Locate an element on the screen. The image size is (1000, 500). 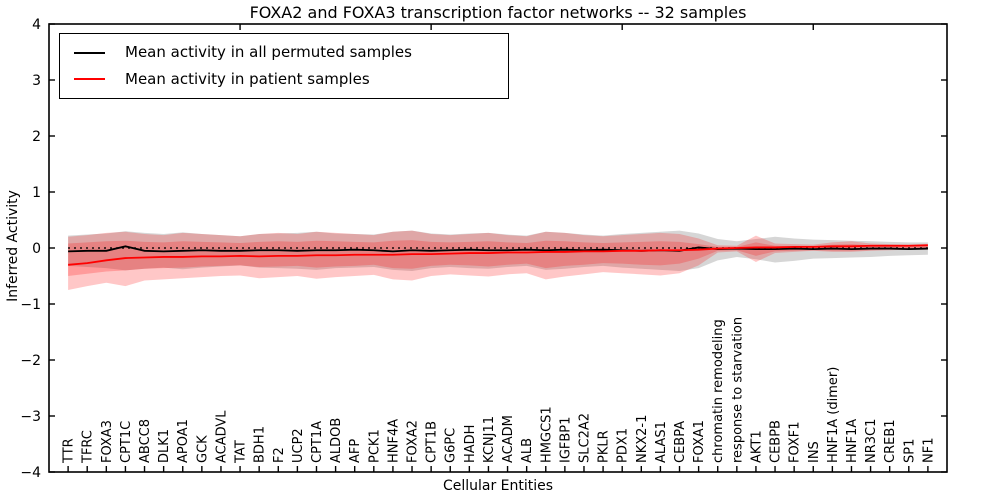
x-tick-label: HNF1A is located at coordinates (852, 441).